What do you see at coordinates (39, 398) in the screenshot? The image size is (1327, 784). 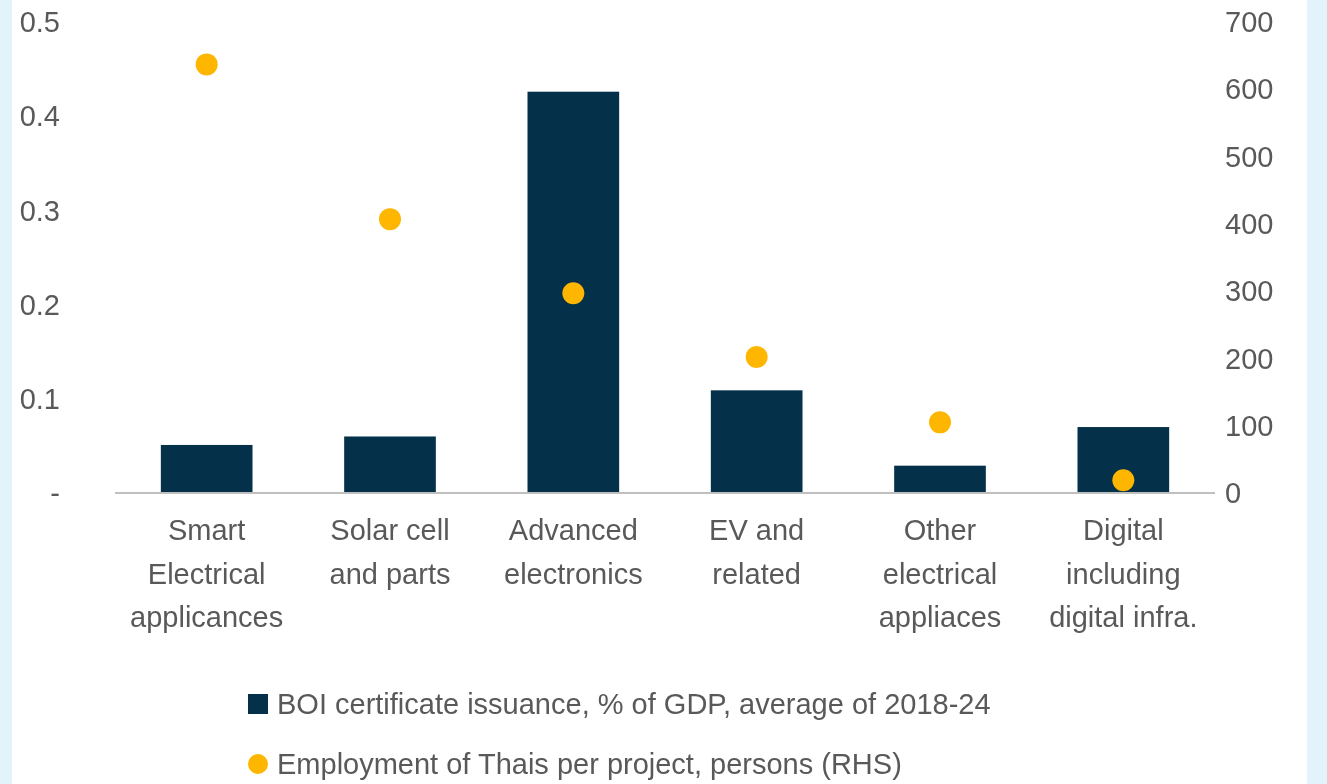 I see `y-tick-label: 0.1` at bounding box center [39, 398].